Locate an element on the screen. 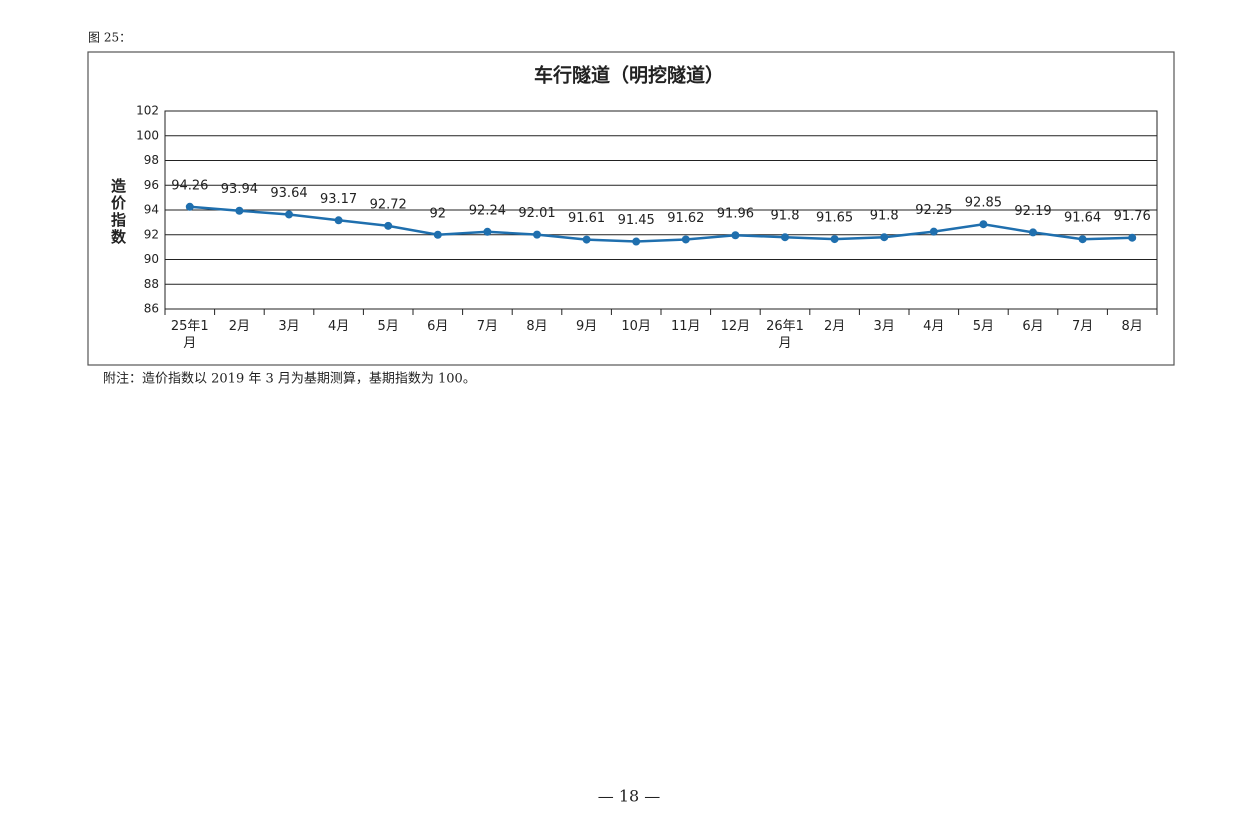 The height and width of the screenshot is (831, 1258). y-tick-label: 86 is located at coordinates (151, 309).